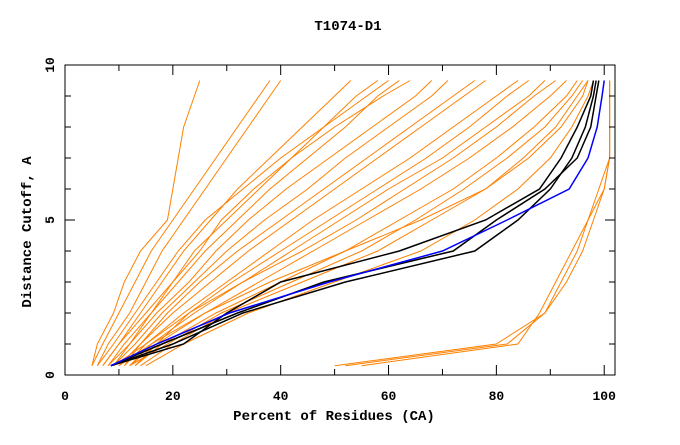  Describe the element at coordinates (173, 396) in the screenshot. I see `x-tick-label: 20` at that location.